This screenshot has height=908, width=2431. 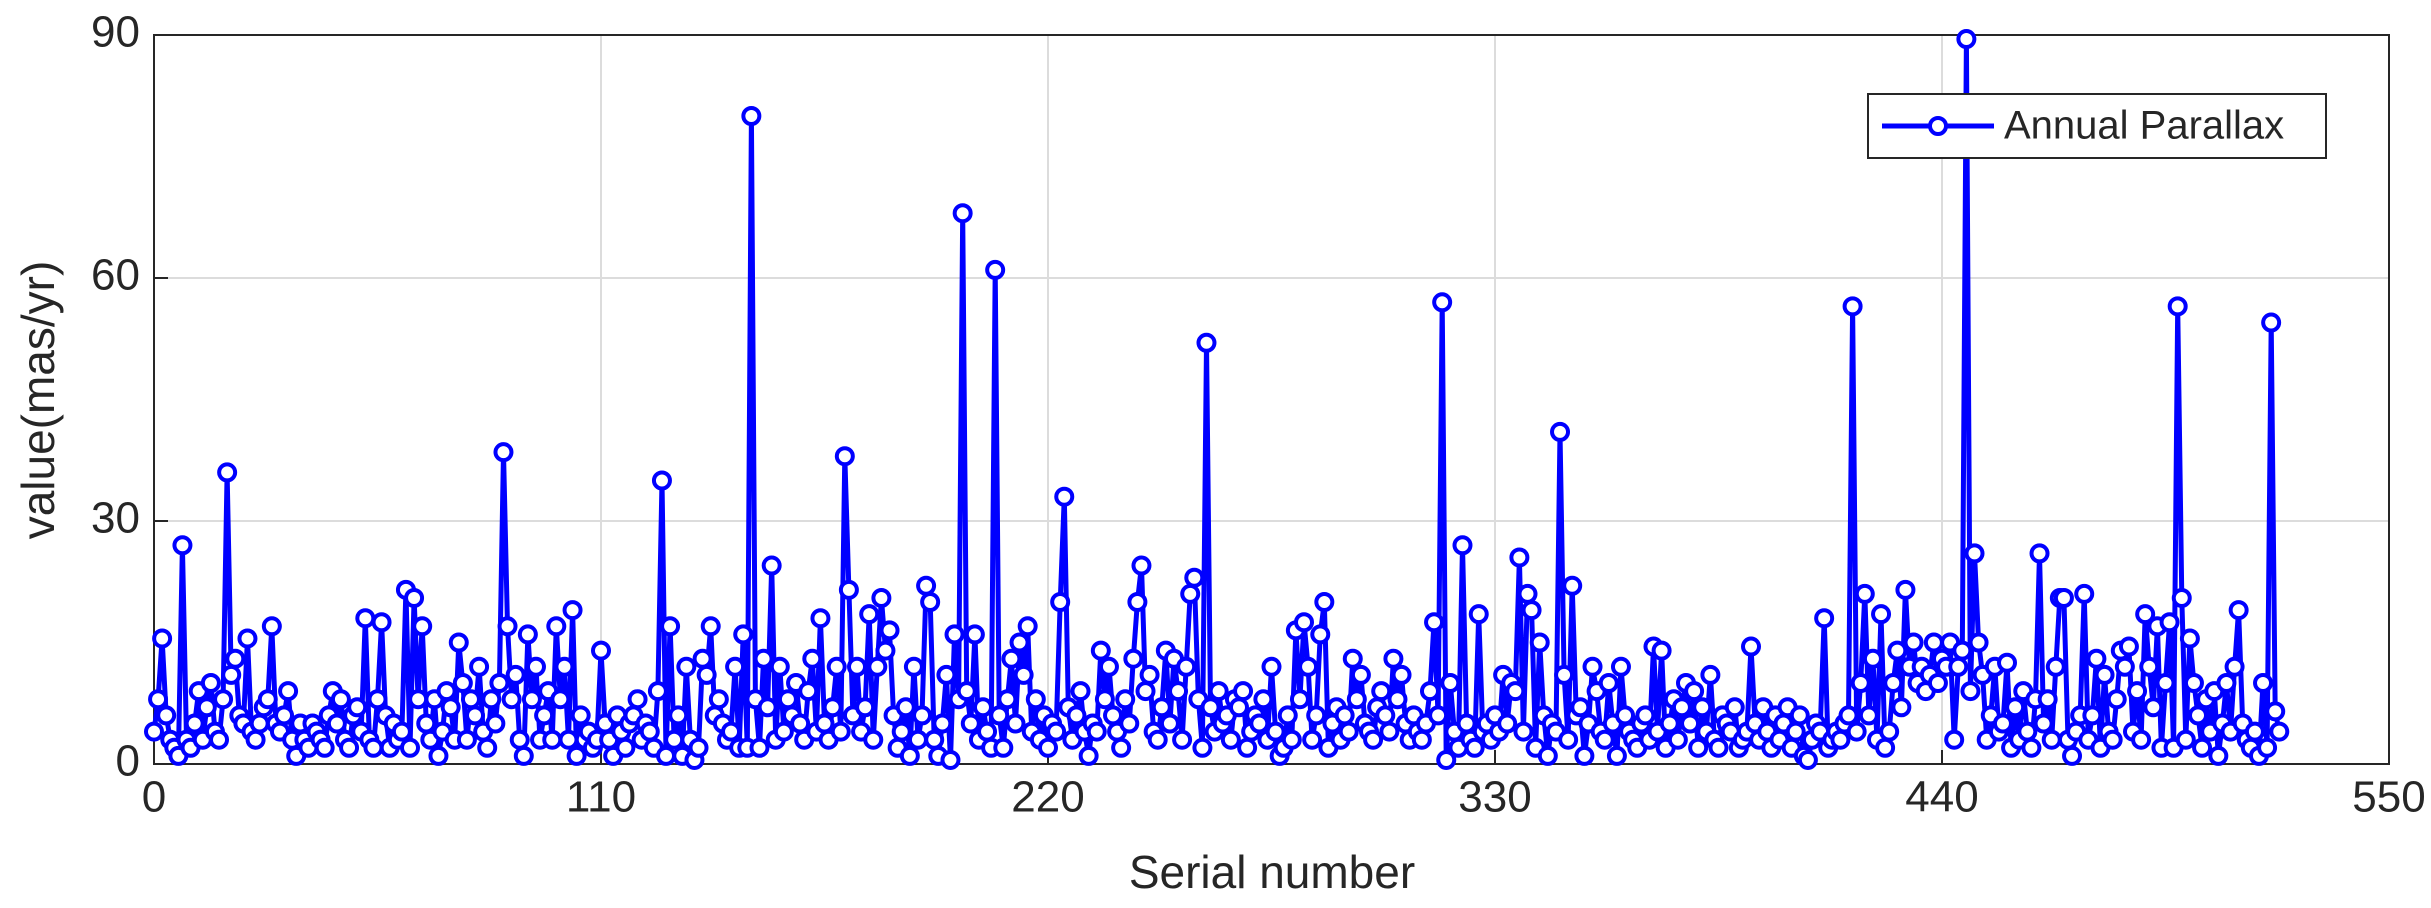 I want to click on y-tick-label: 90, so click(x=115, y=32).